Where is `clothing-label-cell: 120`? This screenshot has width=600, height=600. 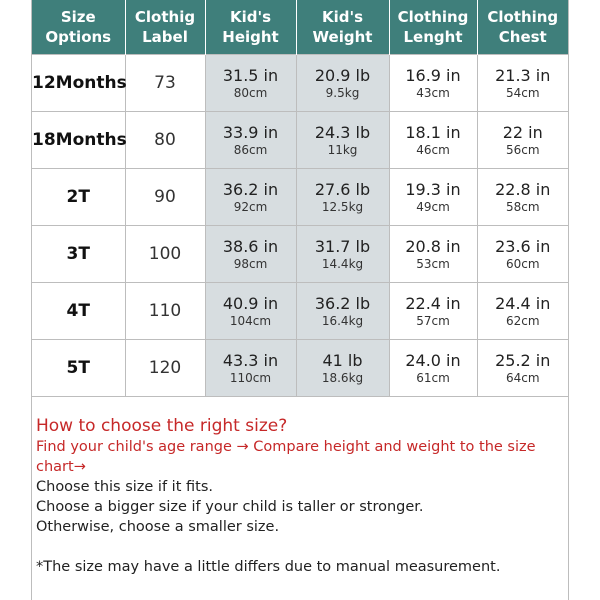
clothing-label-cell: 120 is located at coordinates (165, 368).